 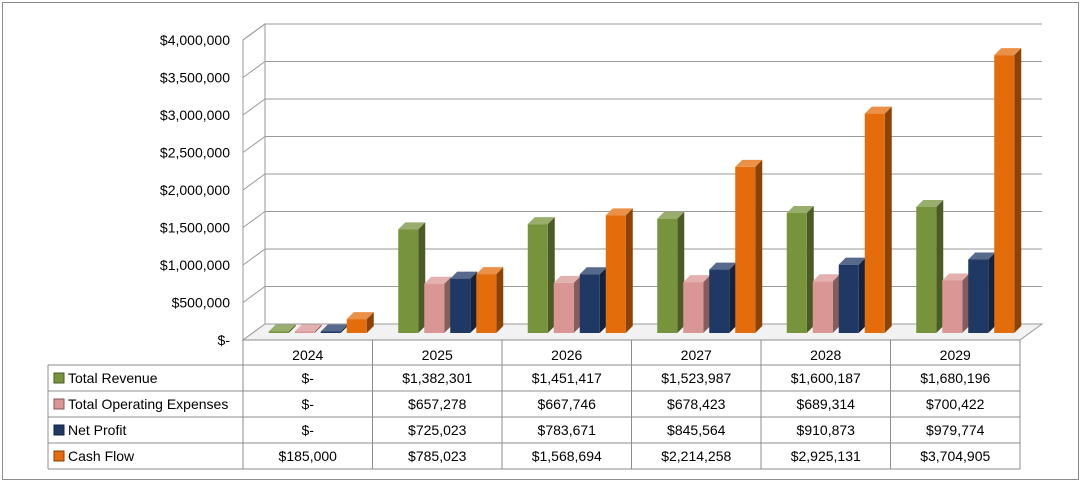 What do you see at coordinates (195, 115) in the screenshot?
I see `y-tick-label: $3,000,000` at bounding box center [195, 115].